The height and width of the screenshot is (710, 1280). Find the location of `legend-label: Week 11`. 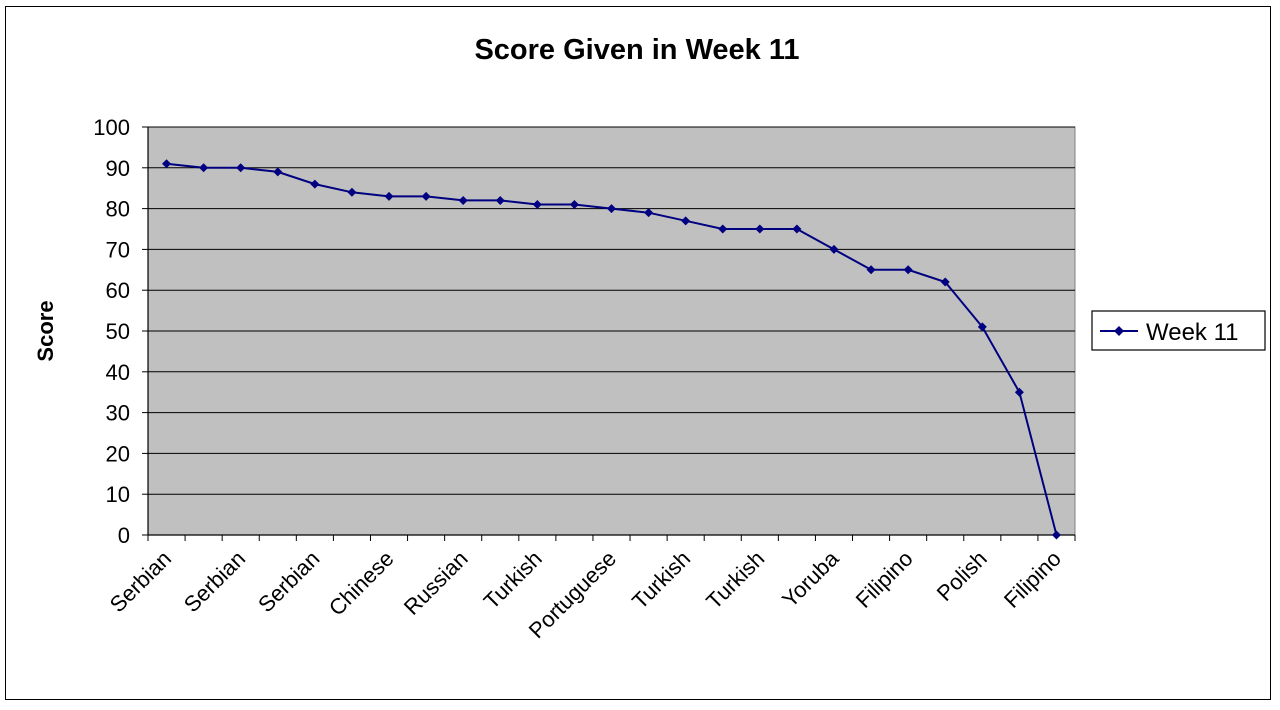

legend-label: Week 11 is located at coordinates (1192, 332).